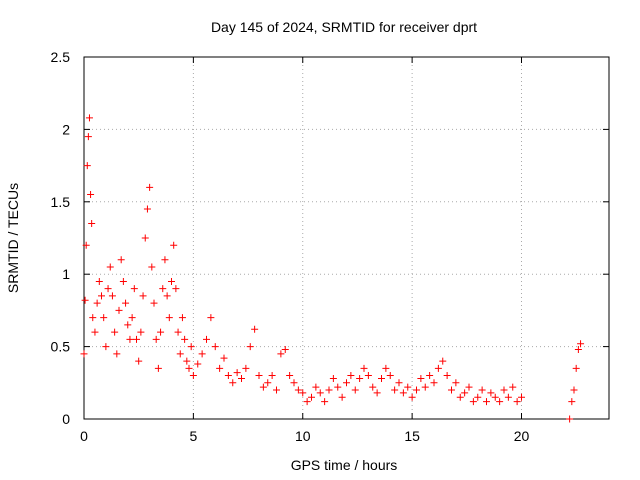 The image size is (640, 480). I want to click on y-tick-label: 2.5, so click(61, 57).